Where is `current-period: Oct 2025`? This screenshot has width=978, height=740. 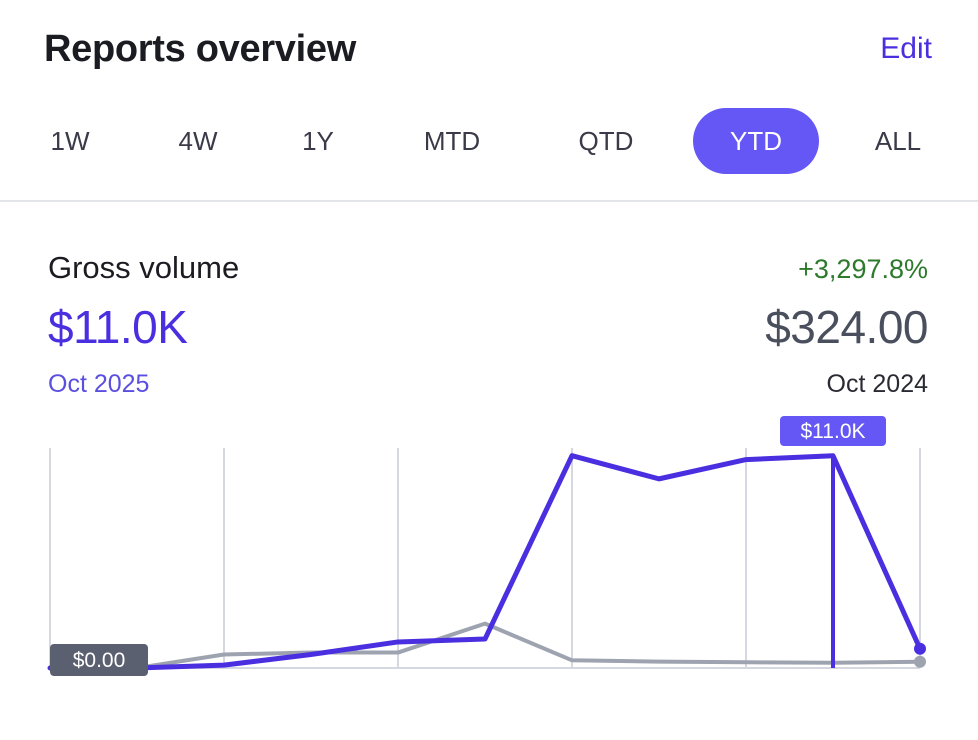
current-period: Oct 2025 is located at coordinates (99, 384).